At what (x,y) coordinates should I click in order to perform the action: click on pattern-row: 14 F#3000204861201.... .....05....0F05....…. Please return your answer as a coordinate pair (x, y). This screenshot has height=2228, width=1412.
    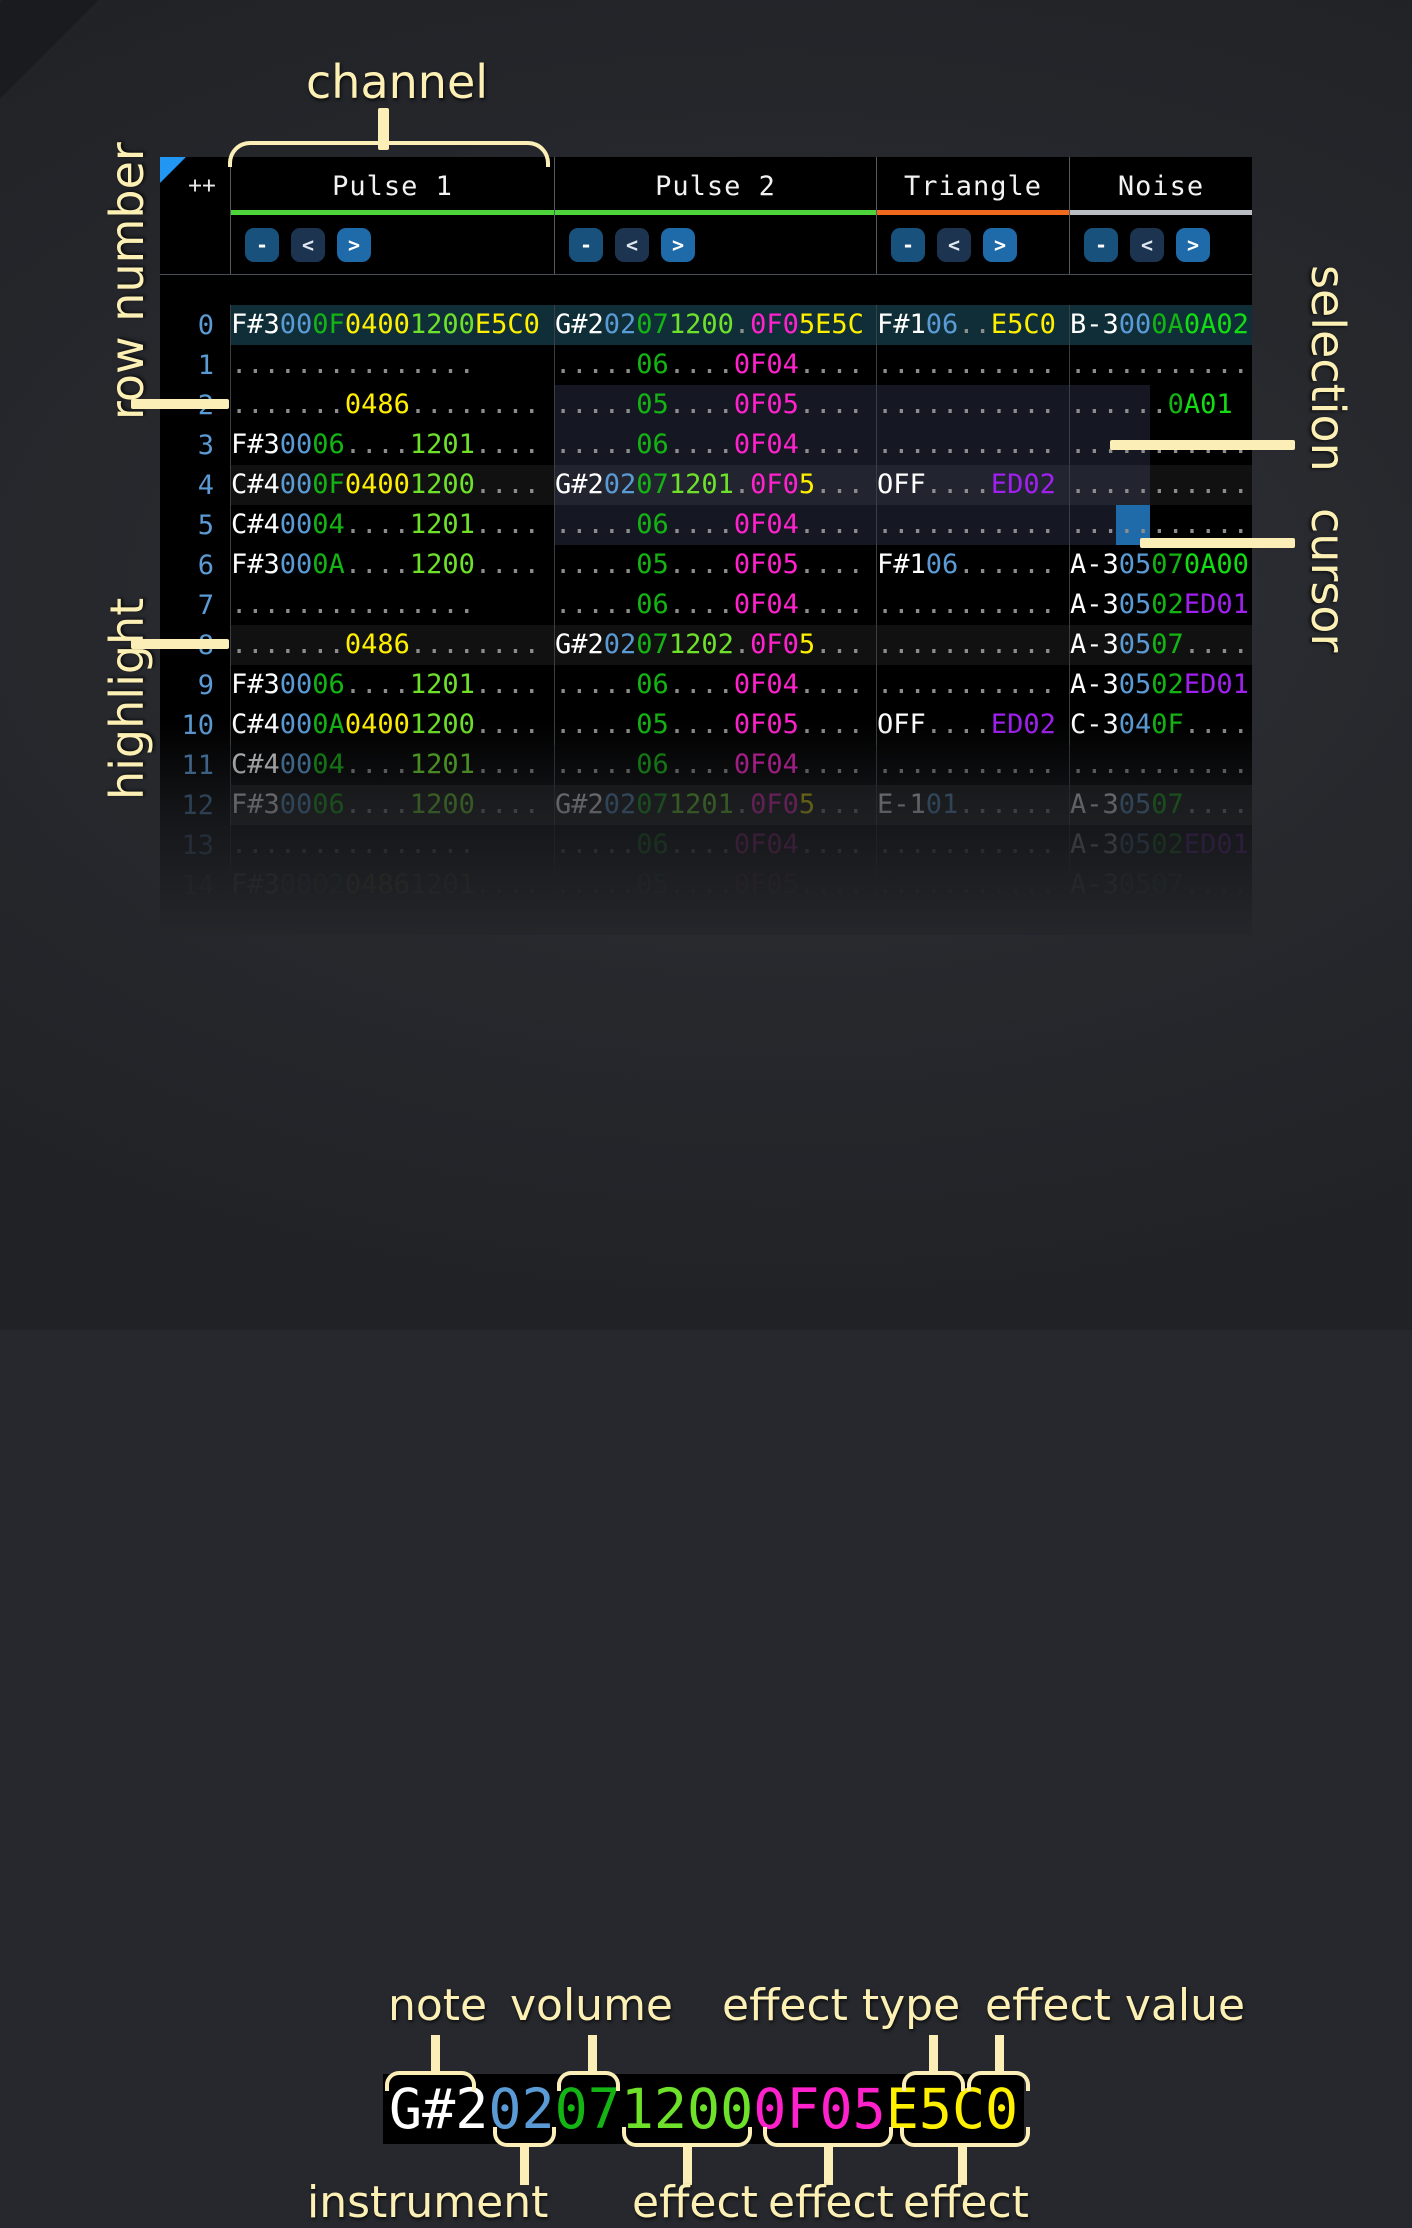
    Looking at the image, I should click on (706, 885).